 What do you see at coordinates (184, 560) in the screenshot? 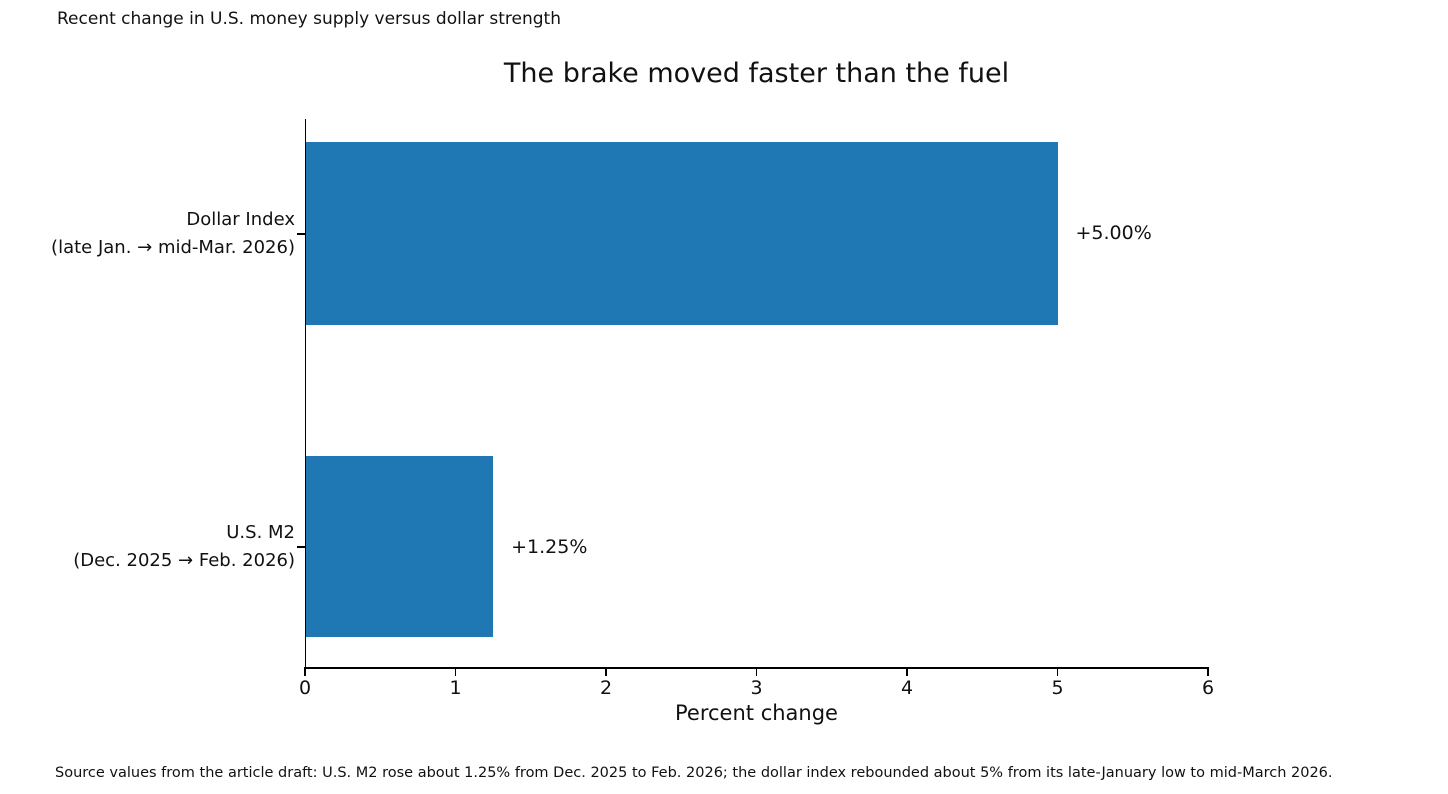
I see `category-period: (Dec. 2025 → Feb. 2026)` at bounding box center [184, 560].